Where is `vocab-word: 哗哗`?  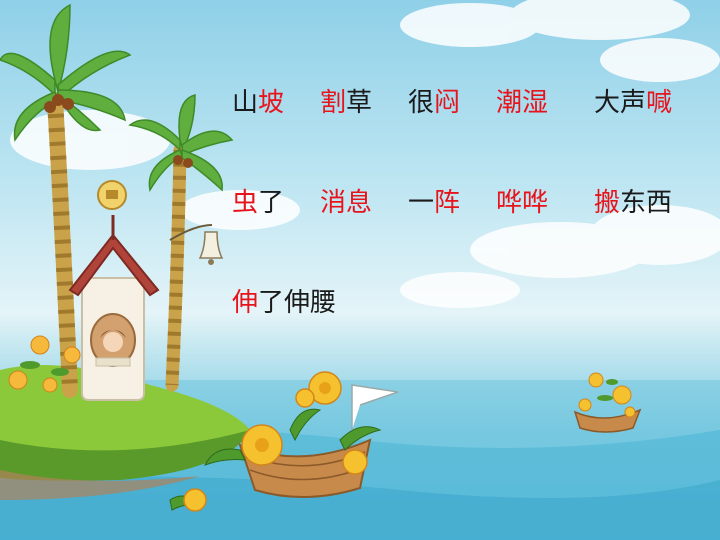 vocab-word: 哗哗 is located at coordinates (522, 203).